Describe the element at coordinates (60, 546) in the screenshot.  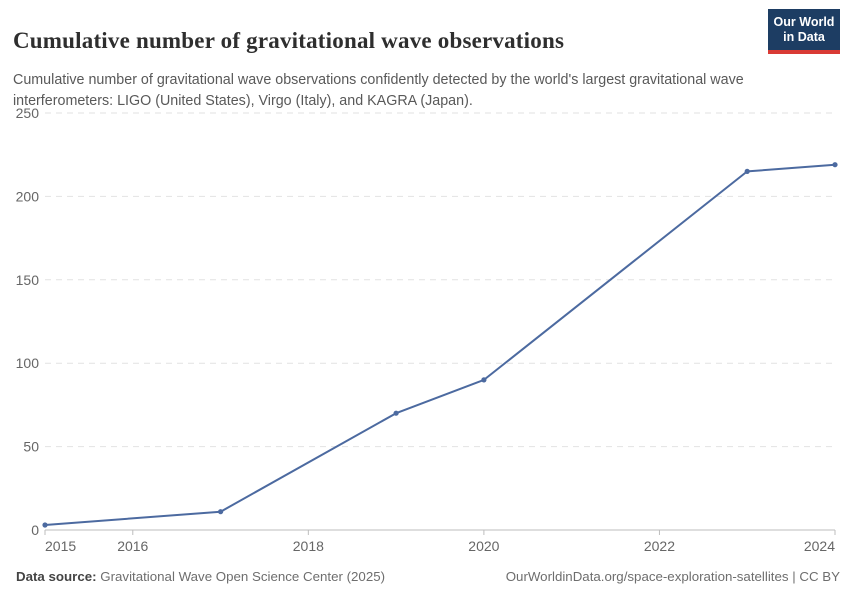
I see `x-tick-label: 2015` at that location.